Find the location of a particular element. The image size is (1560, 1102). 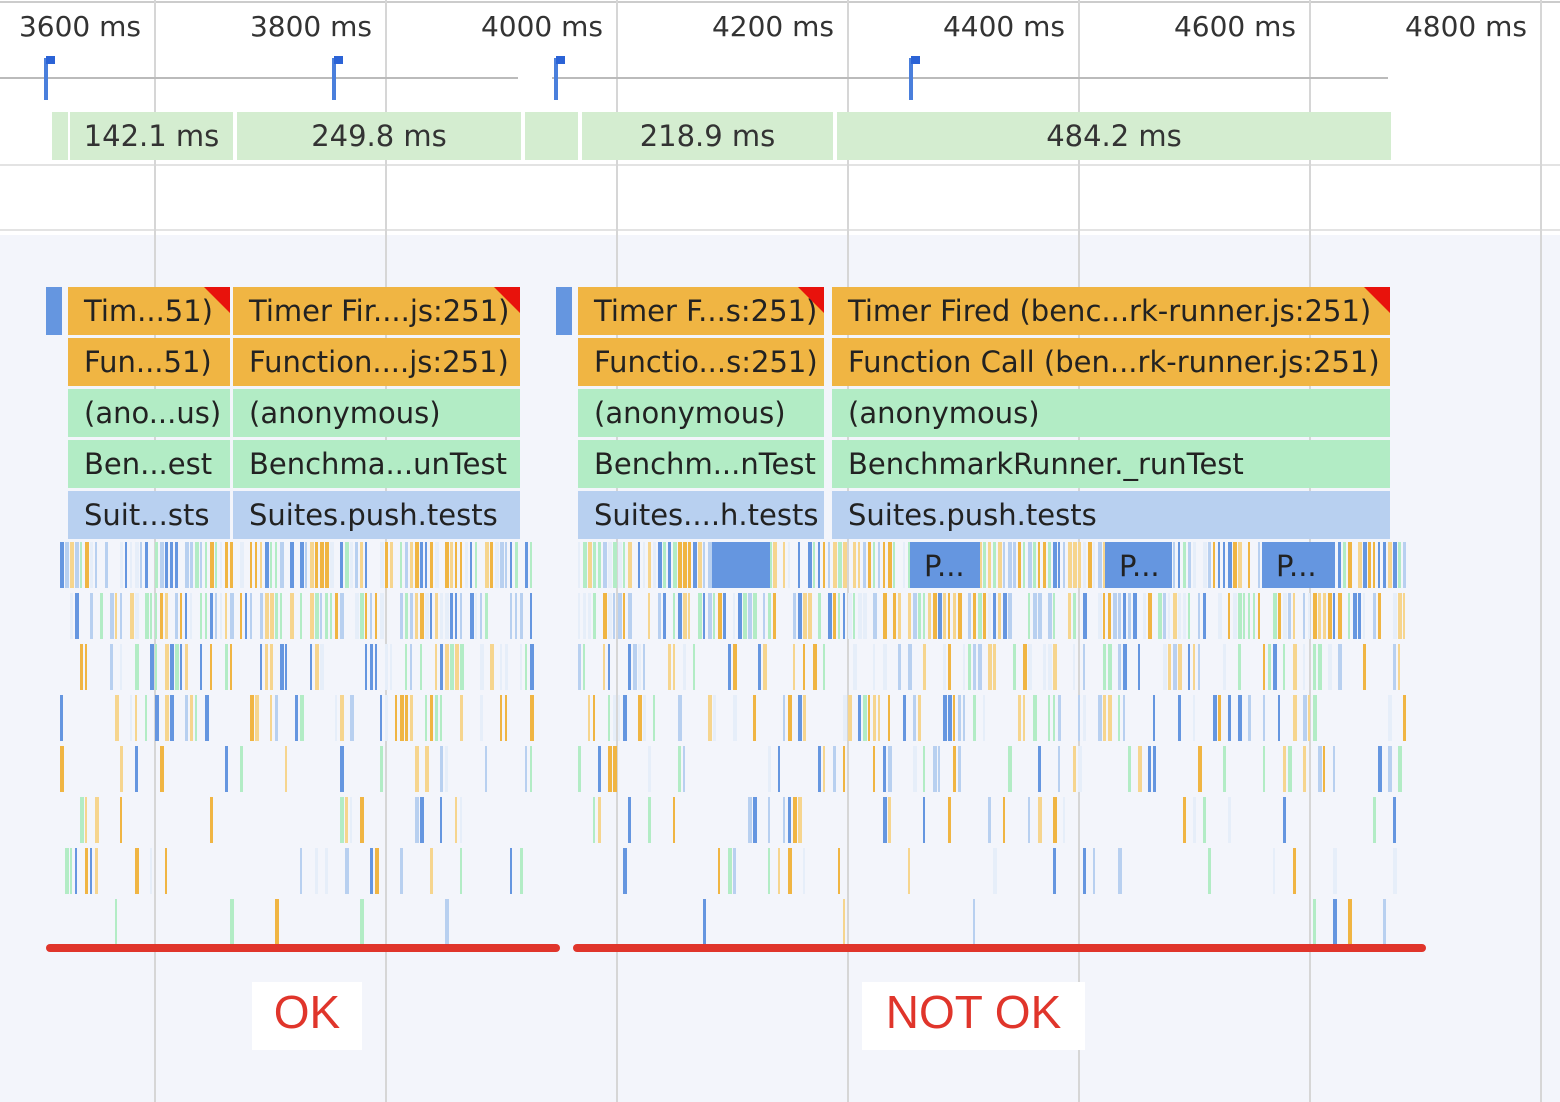

ruler-label: 4800 ms is located at coordinates (1466, 26).